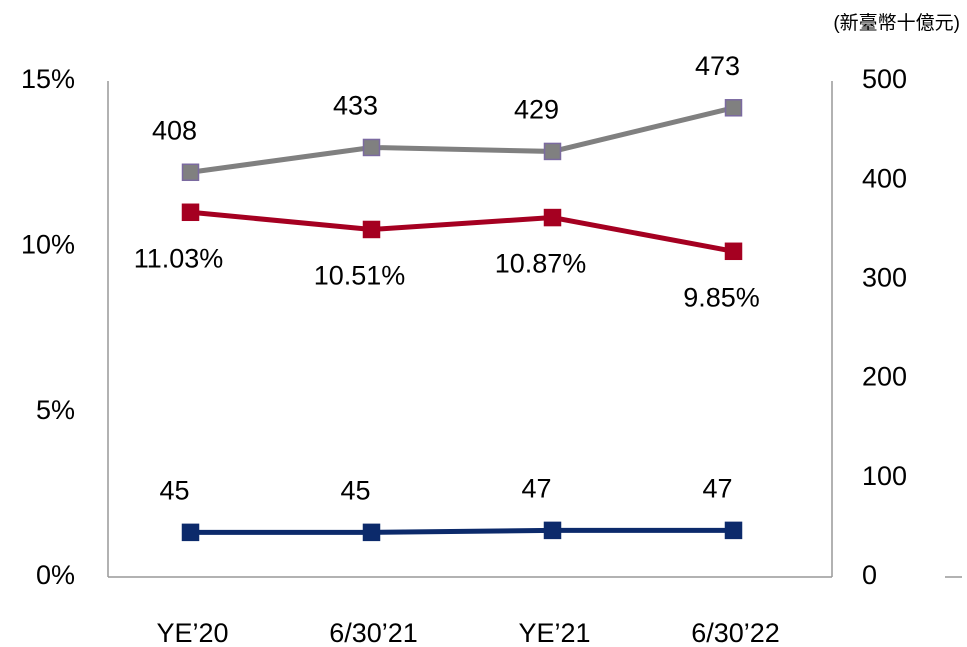 Image resolution: width=967 pixels, height=647 pixels. I want to click on x-tick-label: 6/30’21, so click(373, 632).